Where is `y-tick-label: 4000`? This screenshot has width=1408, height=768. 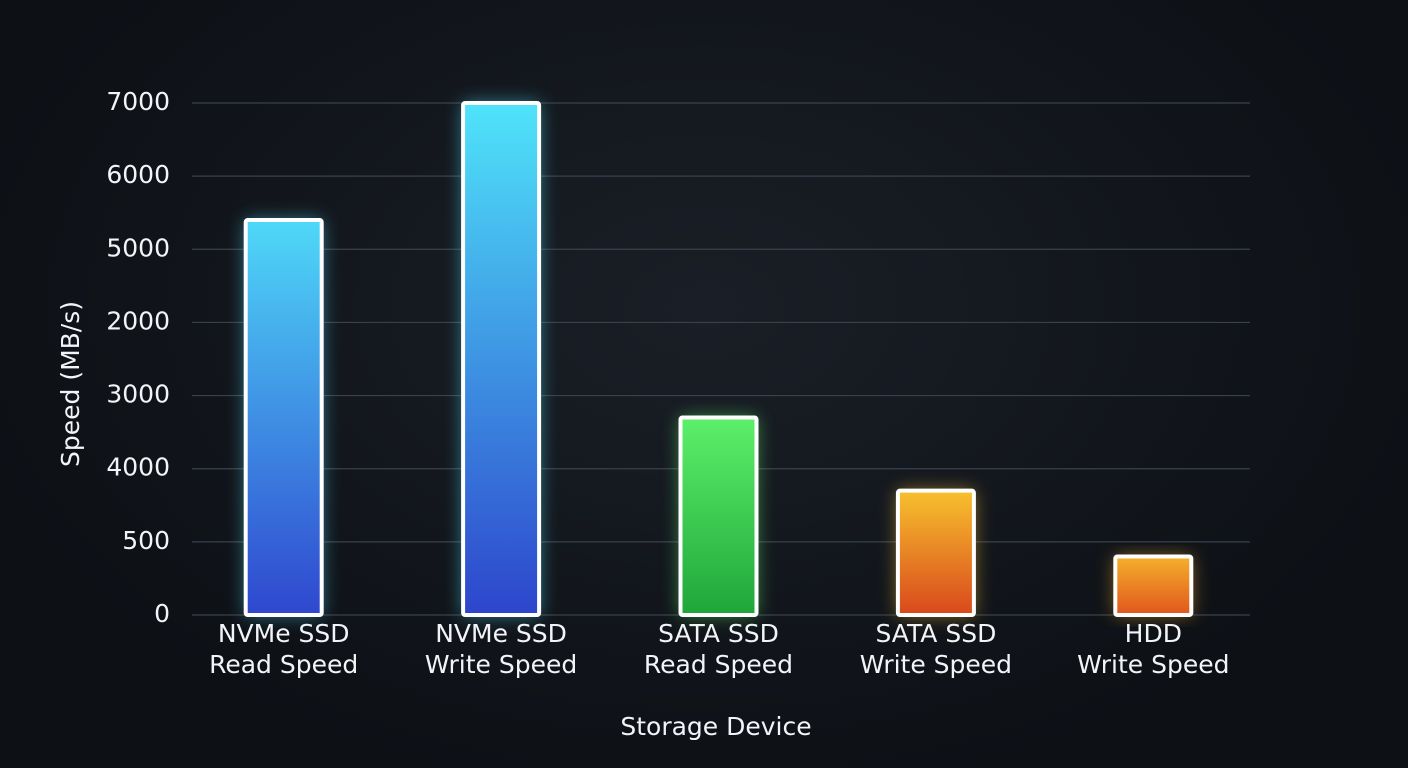
y-tick-label: 4000 is located at coordinates (138, 467).